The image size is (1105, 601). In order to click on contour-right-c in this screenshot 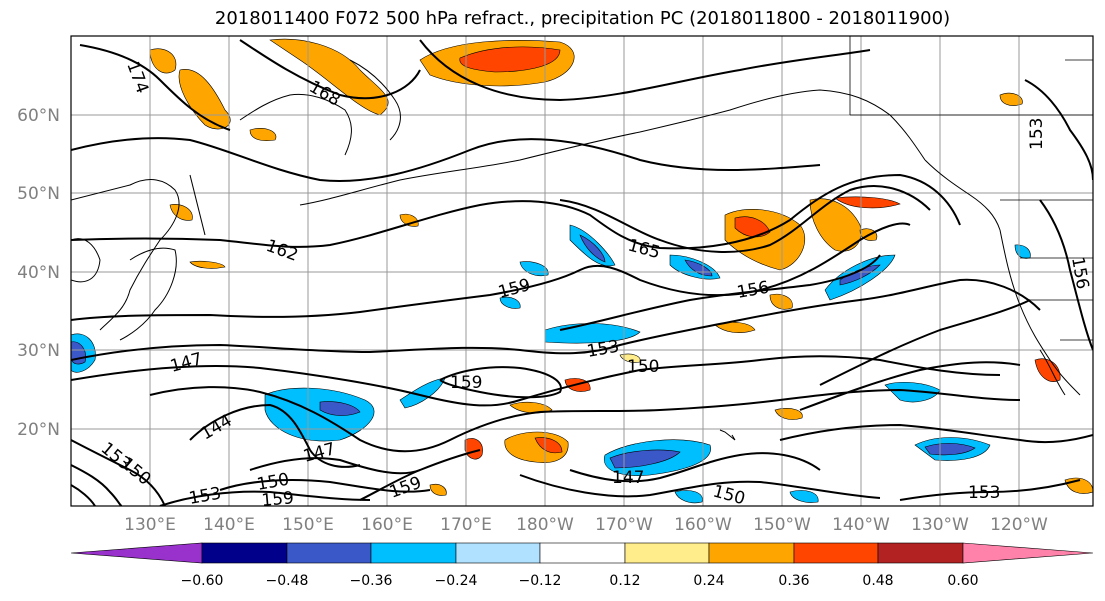, I will do `click(936, 433)`.